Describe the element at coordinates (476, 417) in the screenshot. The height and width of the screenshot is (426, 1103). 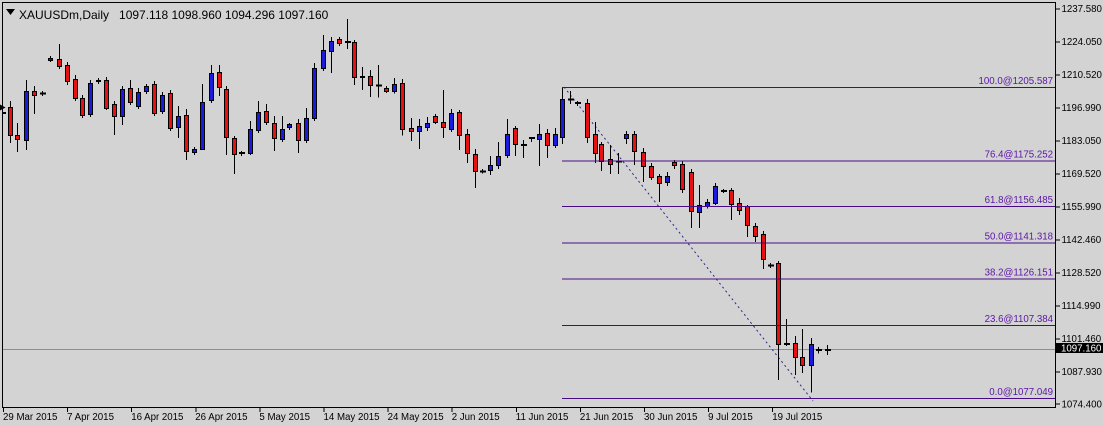
I see `svg-text: 2 Jun 2015` at that location.